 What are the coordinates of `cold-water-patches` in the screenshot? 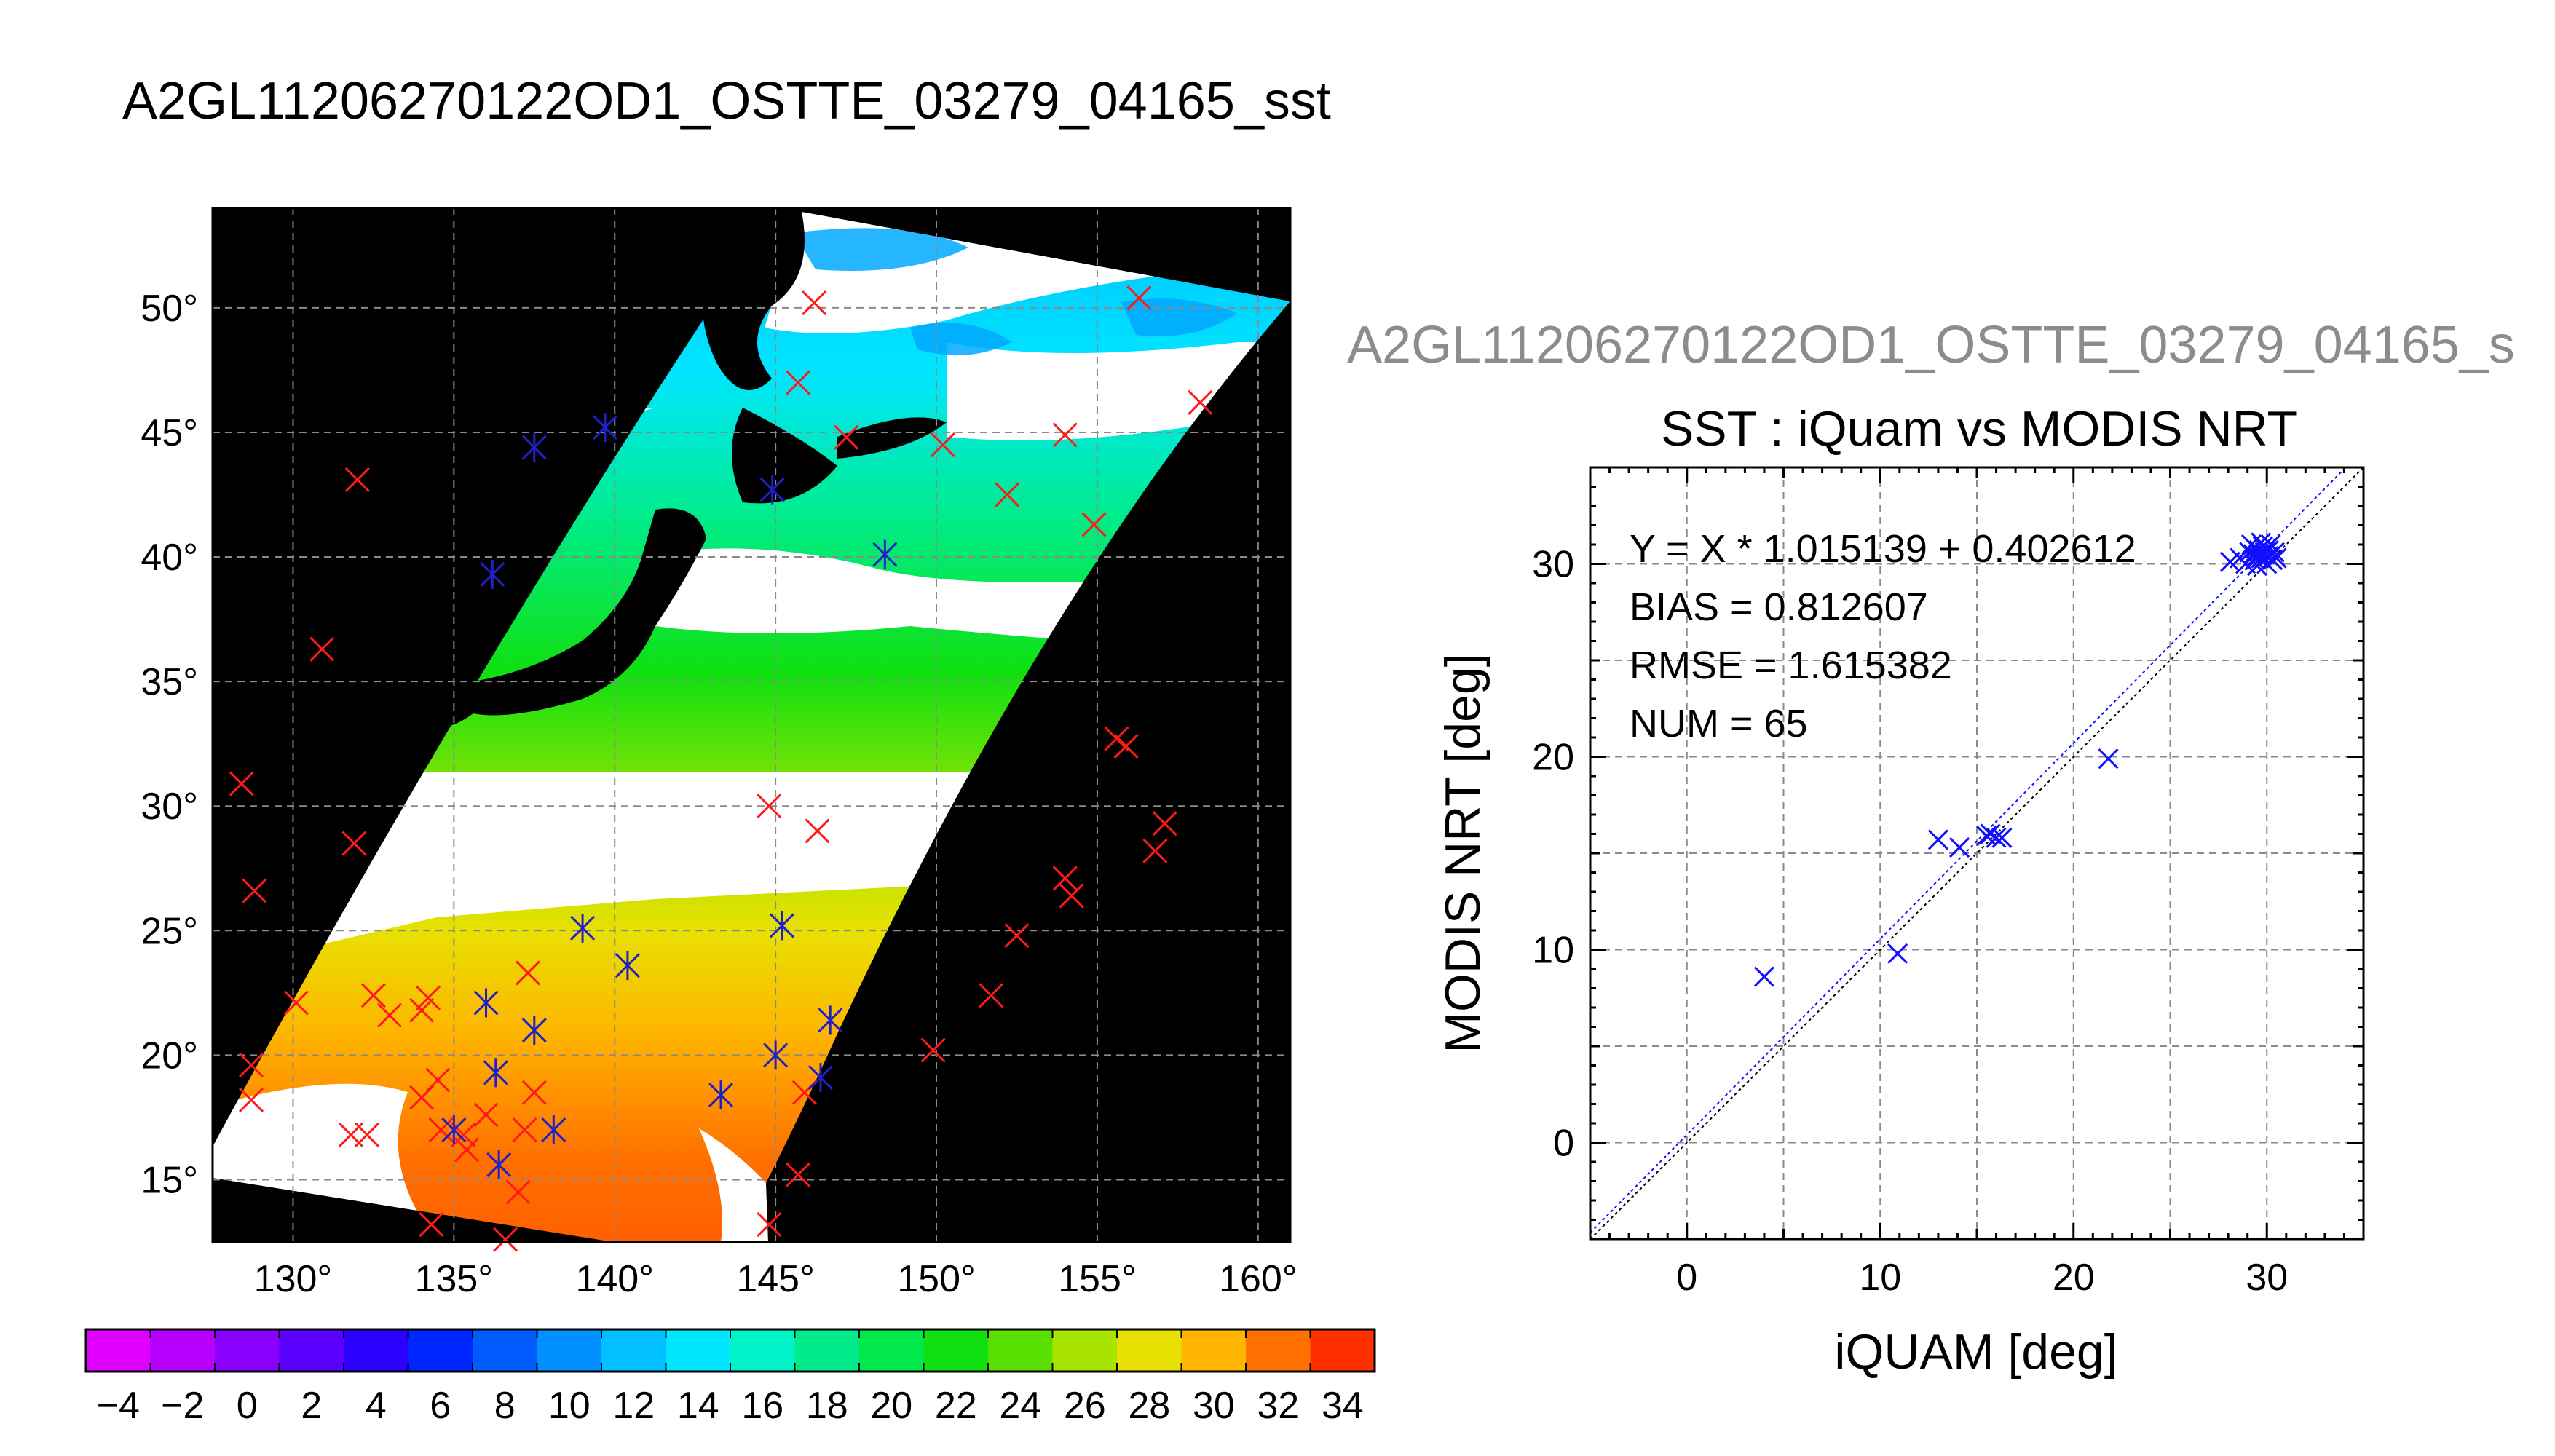 It's located at (1016, 291).